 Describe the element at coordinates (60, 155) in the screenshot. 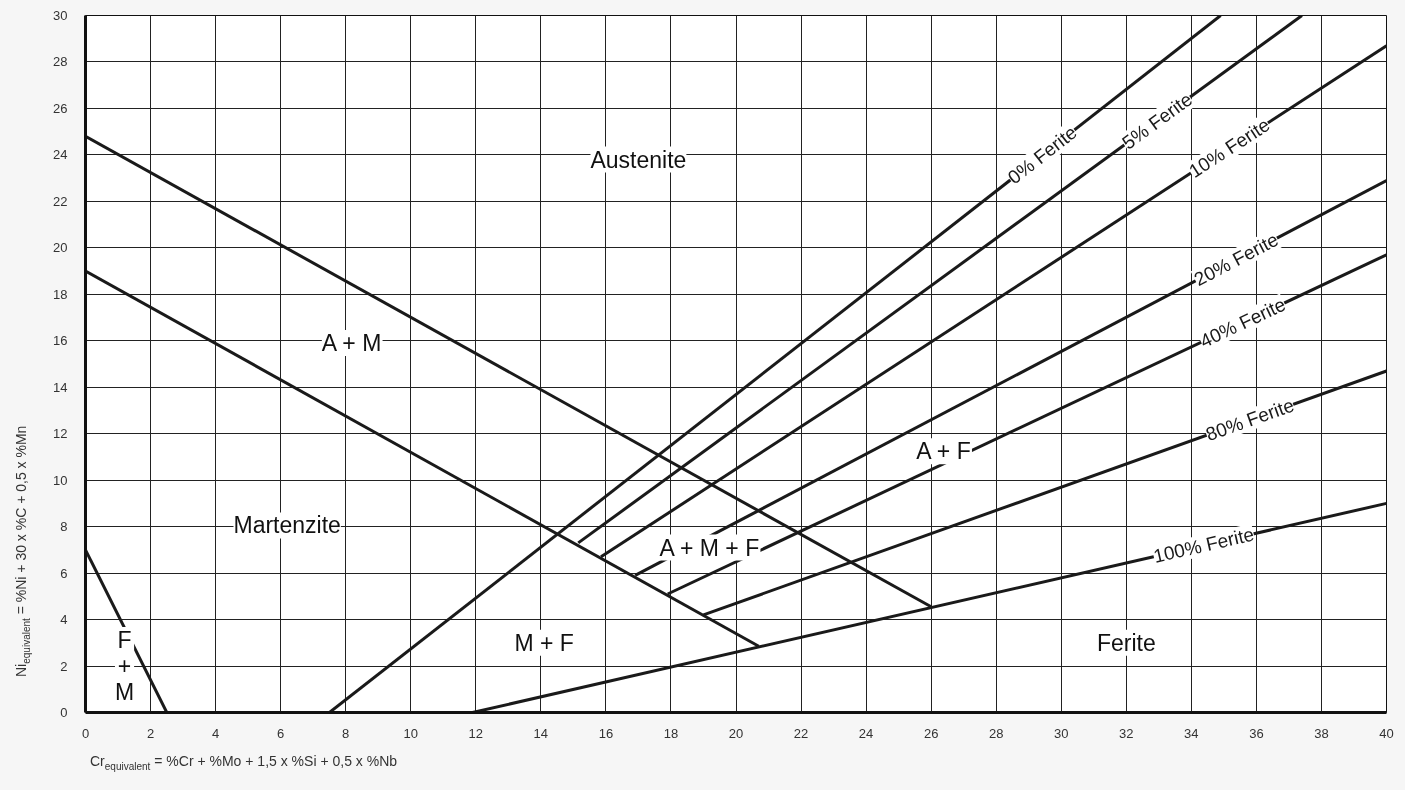

I see `y-tick-label: 24` at that location.